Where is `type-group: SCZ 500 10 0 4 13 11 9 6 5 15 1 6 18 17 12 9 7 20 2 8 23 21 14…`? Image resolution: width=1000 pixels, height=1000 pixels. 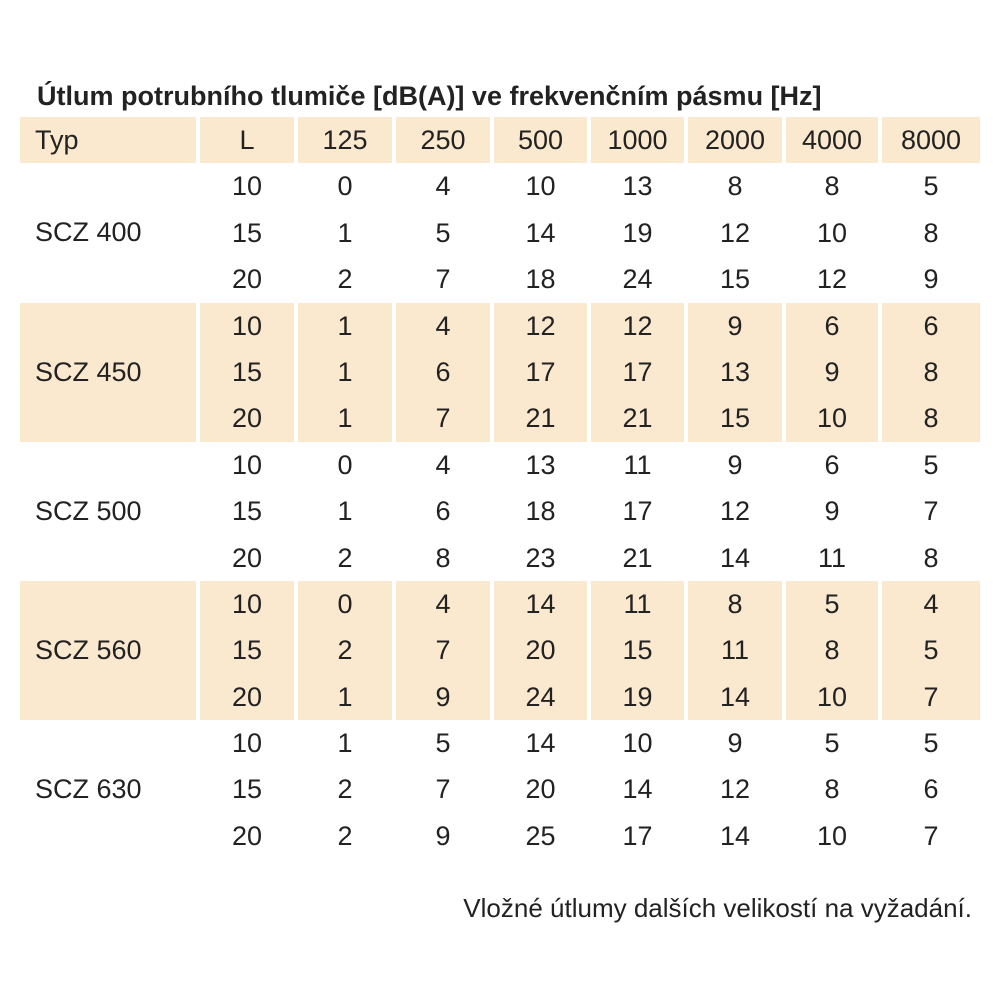 type-group: SCZ 500 10 0 4 13 11 9 6 5 15 1 6 18 17 12 9 7 20 2 8 23 21 14… is located at coordinates (500, 511).